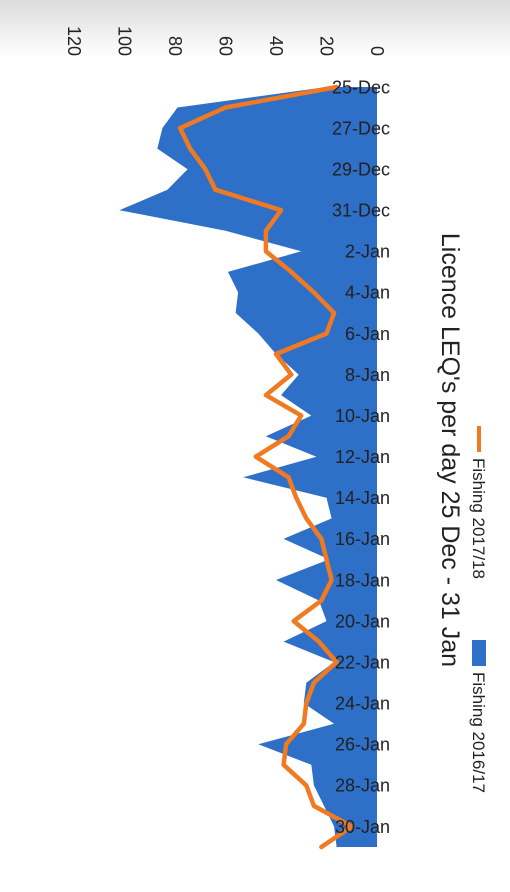 This screenshot has width=510, height=892. What do you see at coordinates (362, 457) in the screenshot?
I see `x-tick-label: 12-Jan` at bounding box center [362, 457].